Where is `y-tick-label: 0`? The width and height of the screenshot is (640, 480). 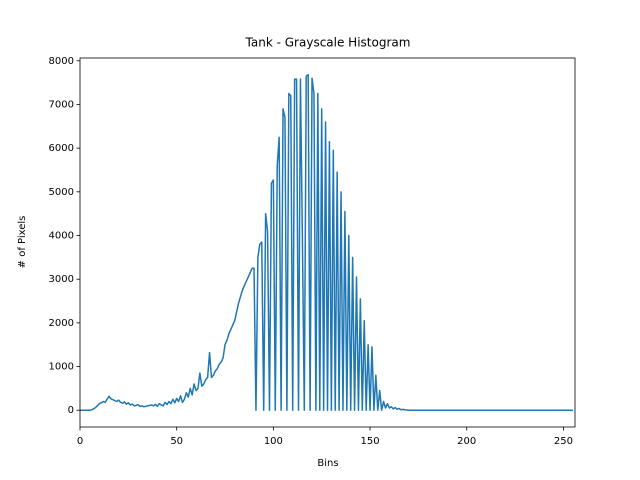 y-tick-label: 0 is located at coordinates (71, 410).